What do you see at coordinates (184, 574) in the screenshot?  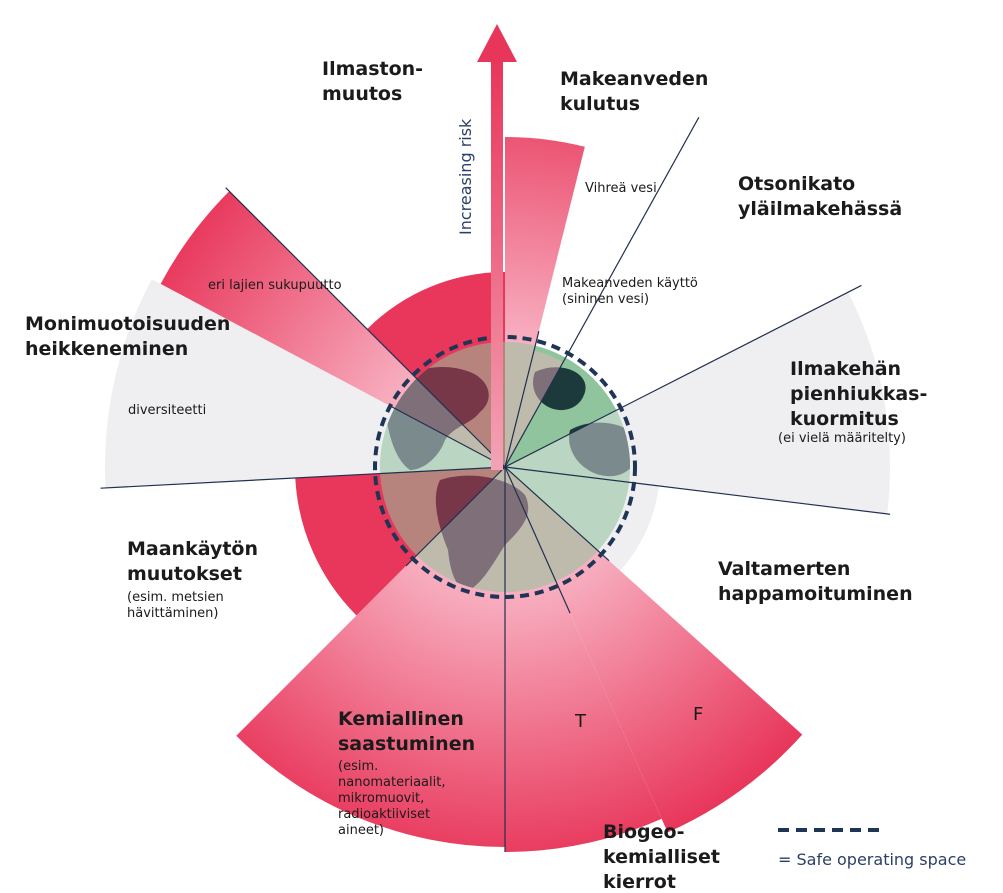 I see `boundary-name: muutokset` at bounding box center [184, 574].